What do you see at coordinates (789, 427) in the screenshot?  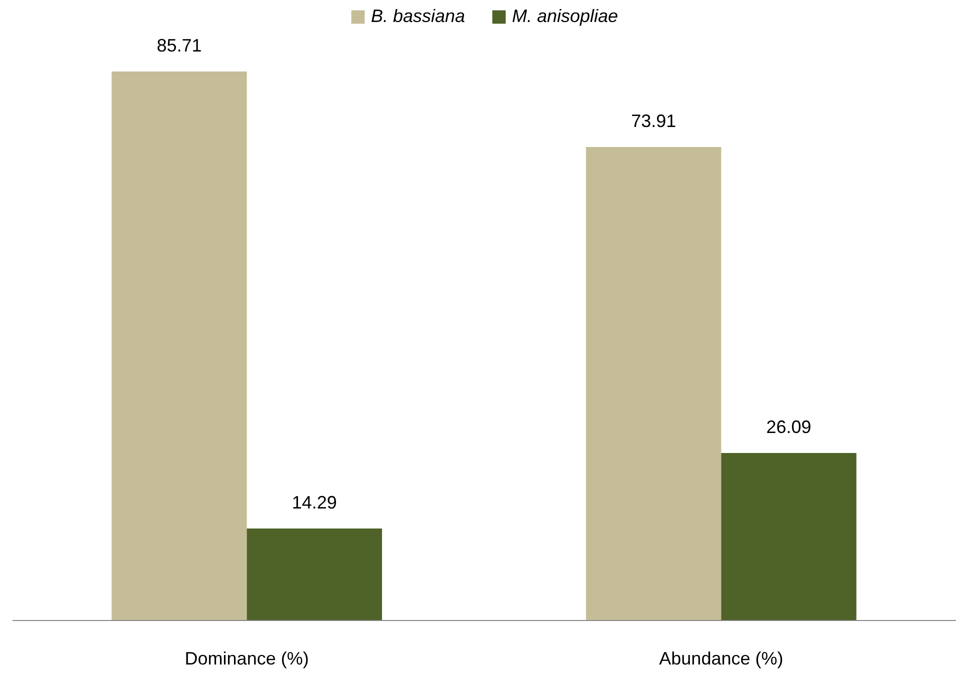 I see `data-label: 26.09` at bounding box center [789, 427].